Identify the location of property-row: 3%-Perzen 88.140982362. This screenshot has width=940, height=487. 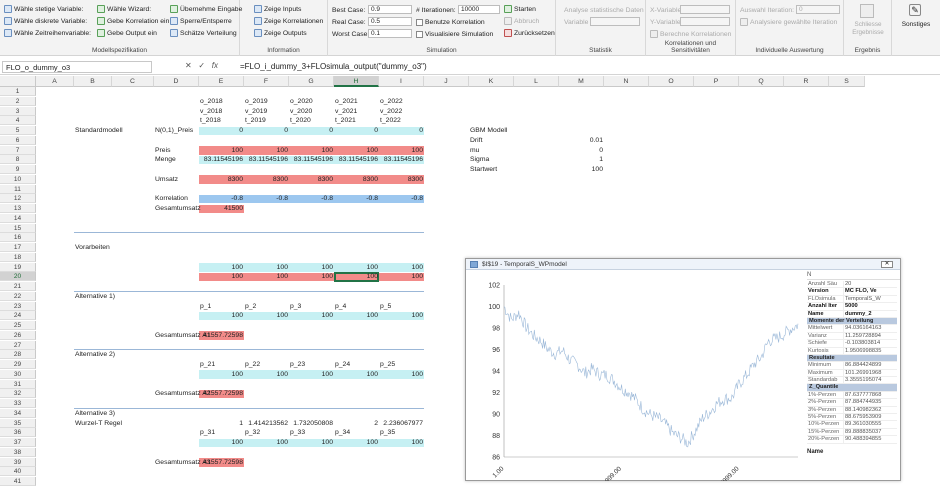
(852, 410).